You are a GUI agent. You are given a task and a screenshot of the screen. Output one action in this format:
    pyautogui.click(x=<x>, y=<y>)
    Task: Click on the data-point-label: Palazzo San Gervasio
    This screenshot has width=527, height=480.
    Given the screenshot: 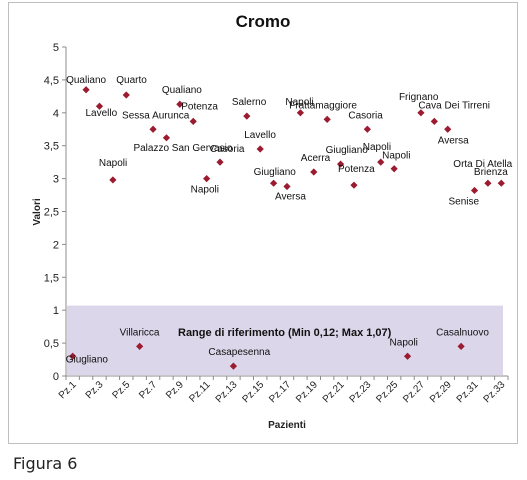 What is the action you would take?
    pyautogui.click(x=182, y=148)
    